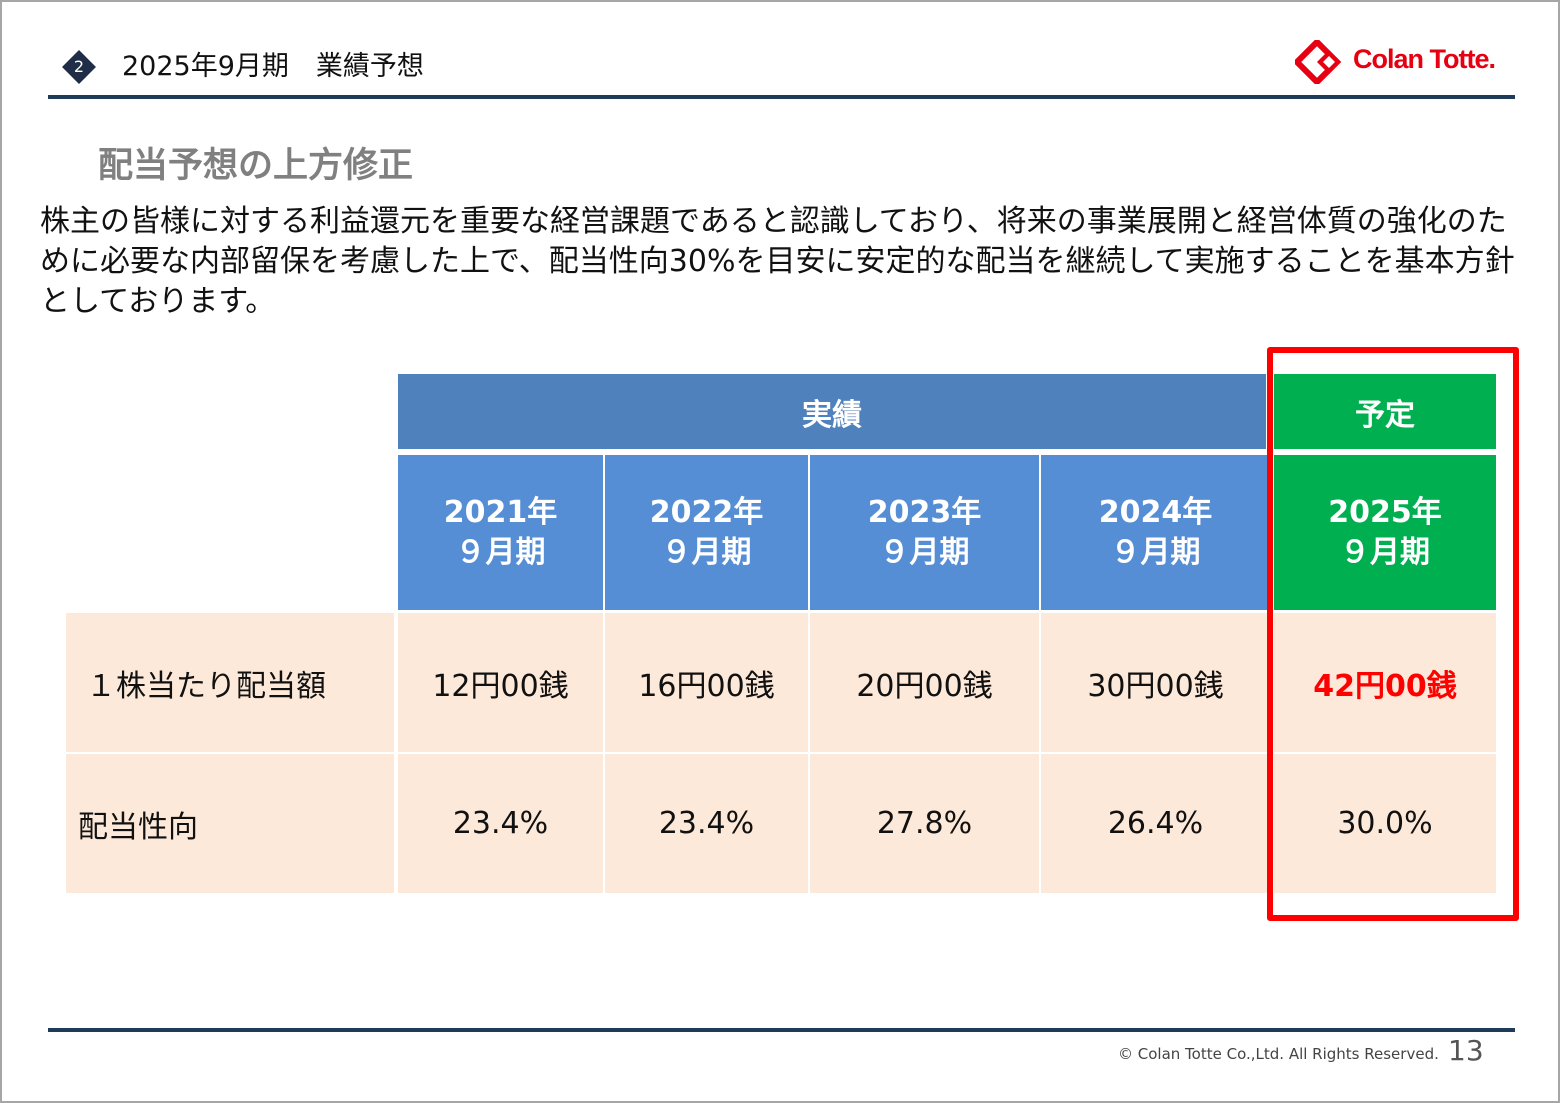  I want to click on logo-text: Colan Totte., so click(1424, 59).